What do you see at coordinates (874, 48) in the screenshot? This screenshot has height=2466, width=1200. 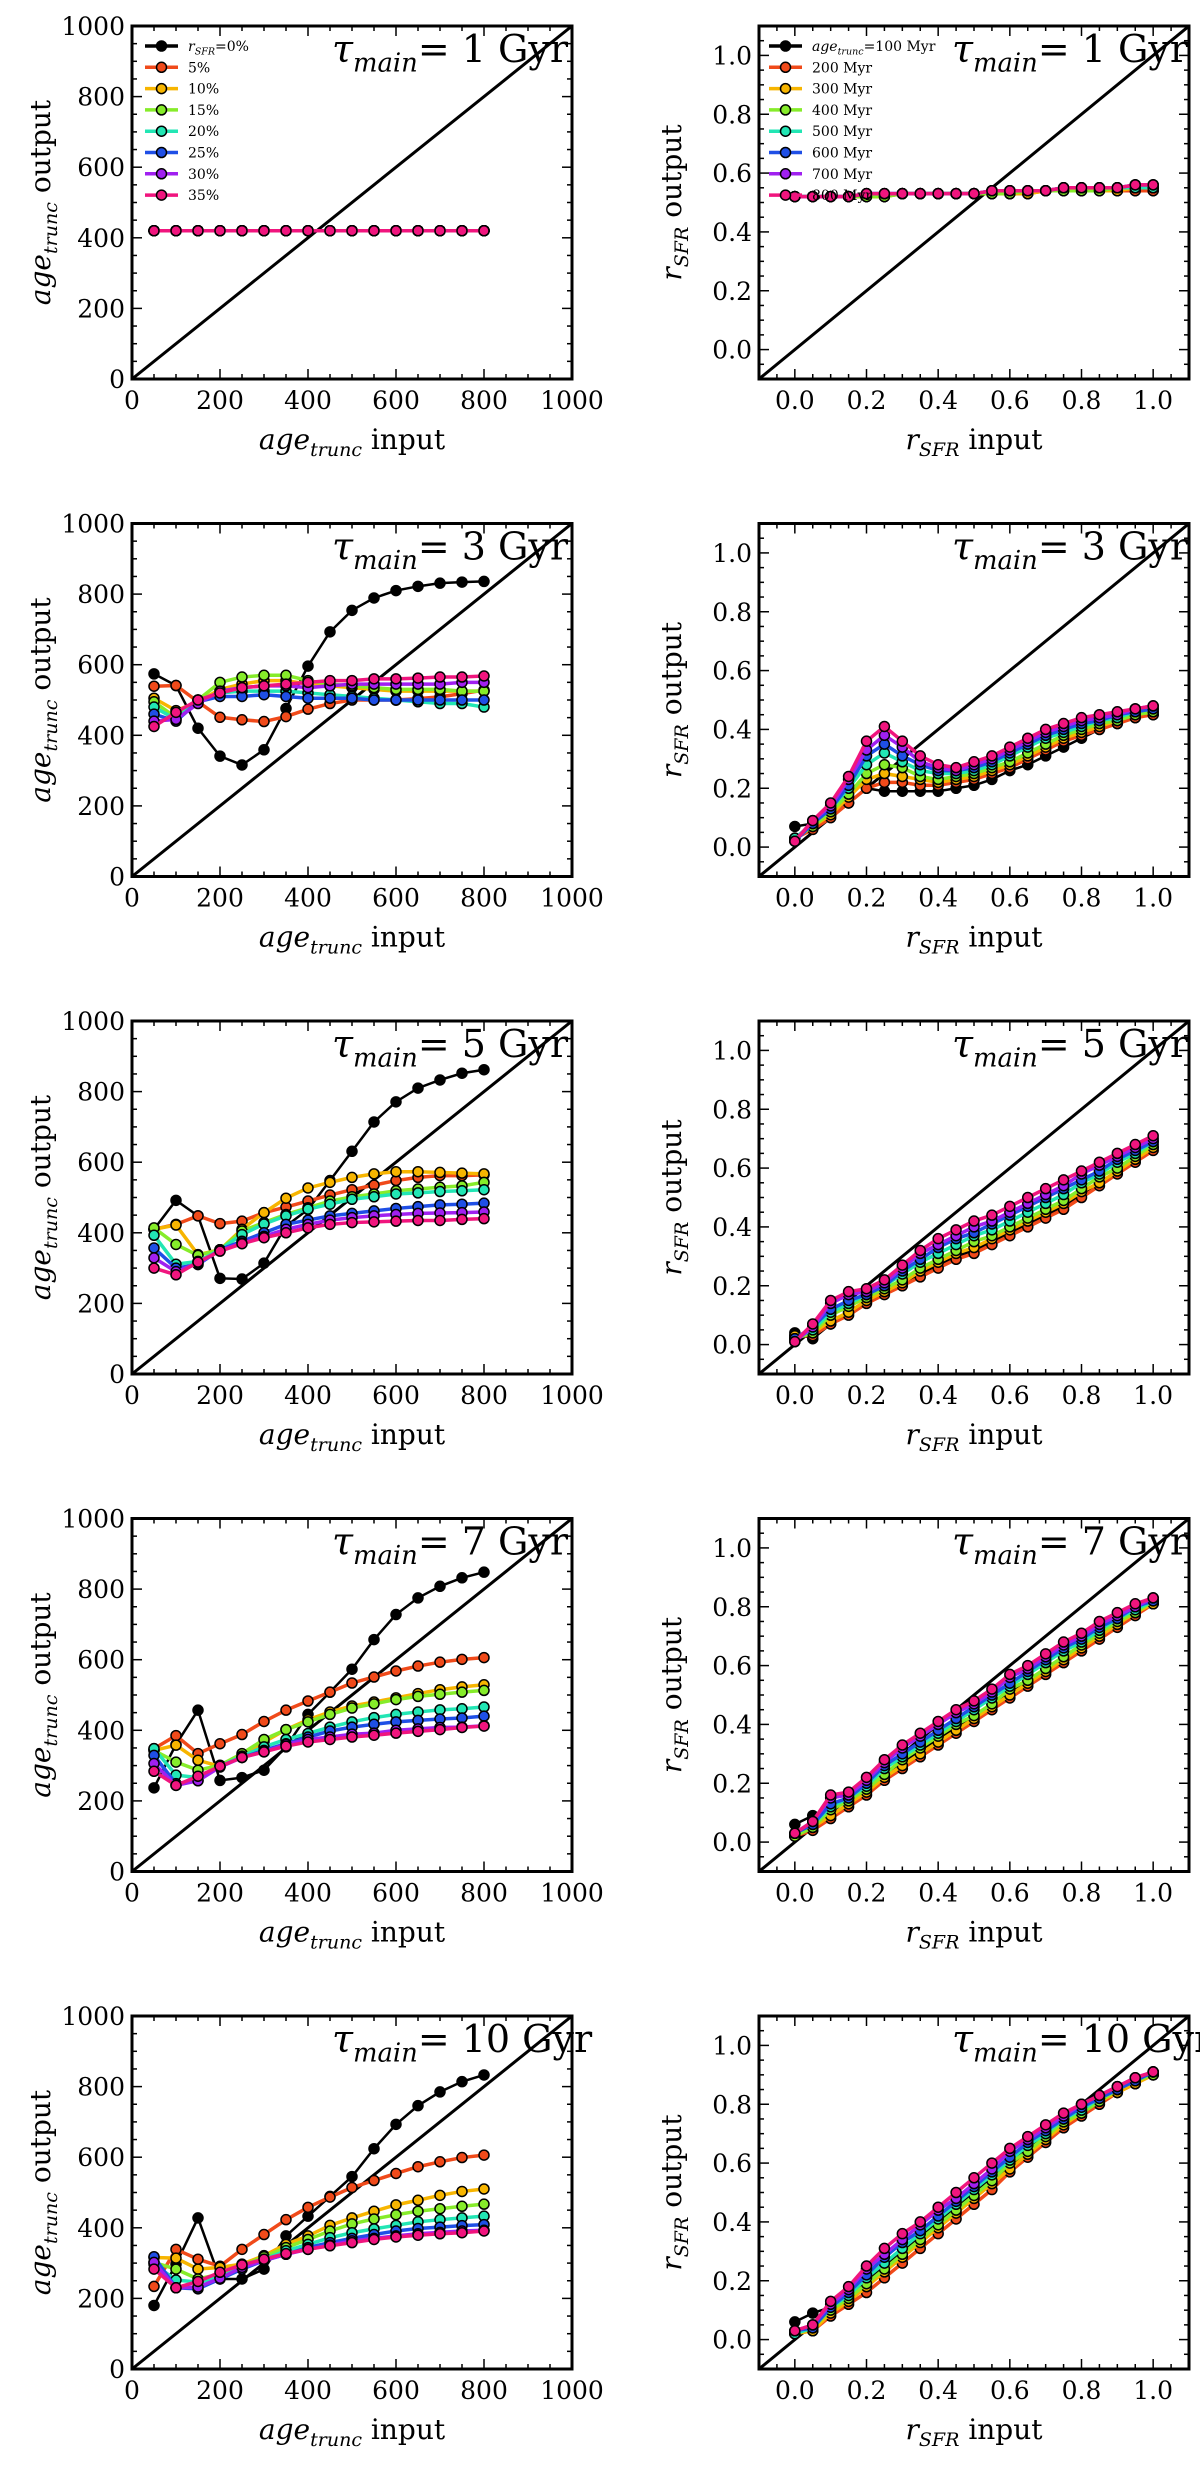 I see `legend-label: agetrunc=100 Myr` at bounding box center [874, 48].